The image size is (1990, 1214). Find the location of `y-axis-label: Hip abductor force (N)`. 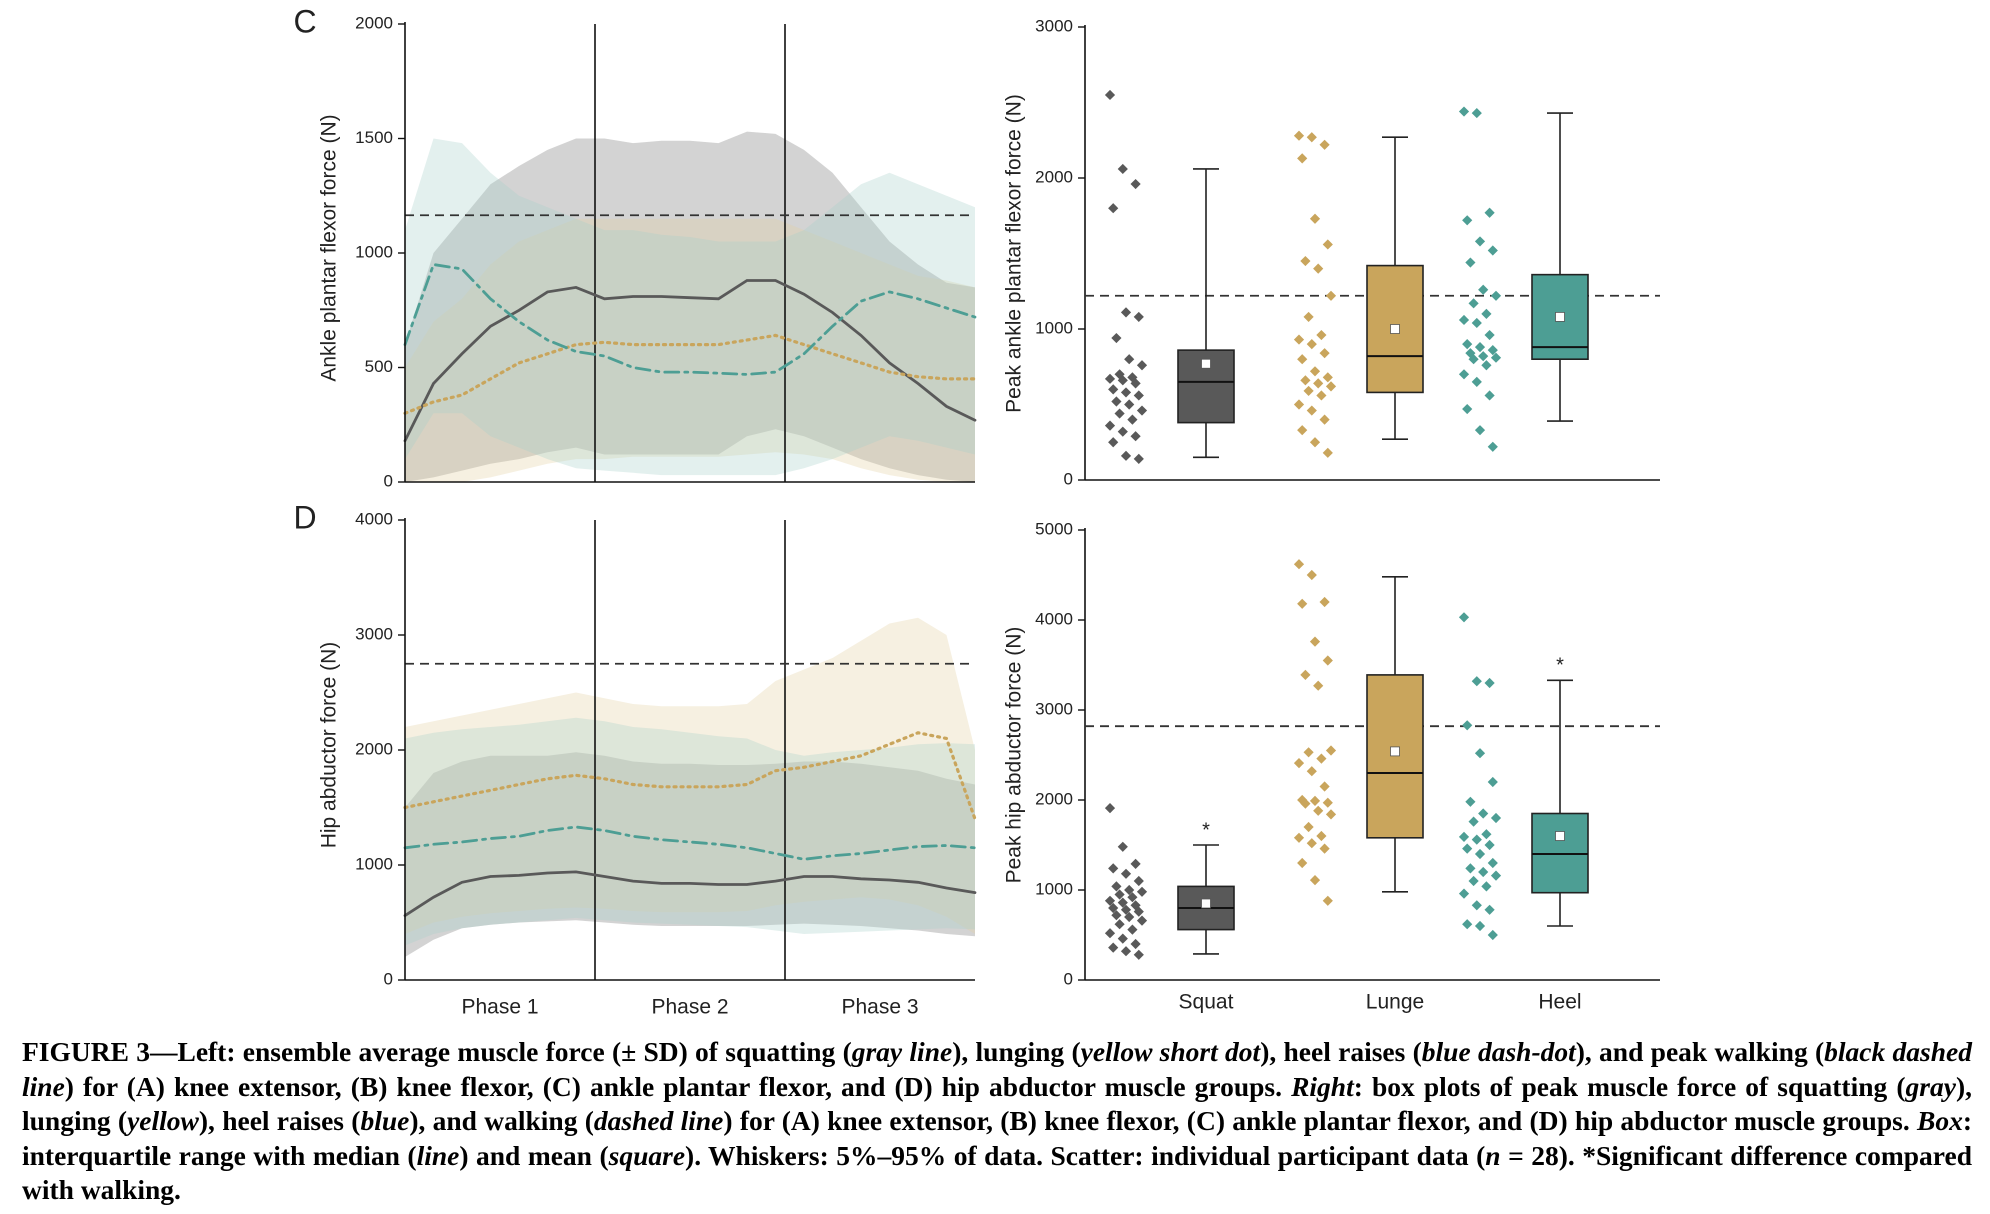

y-axis-label: Hip abductor force (N) is located at coordinates (329, 745).